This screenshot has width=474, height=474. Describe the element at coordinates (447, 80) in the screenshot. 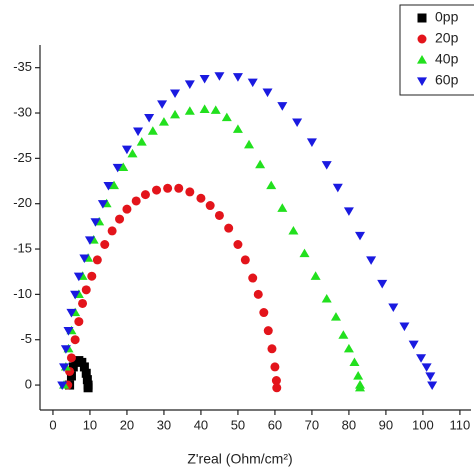

I see `legend-label: 60p` at that location.